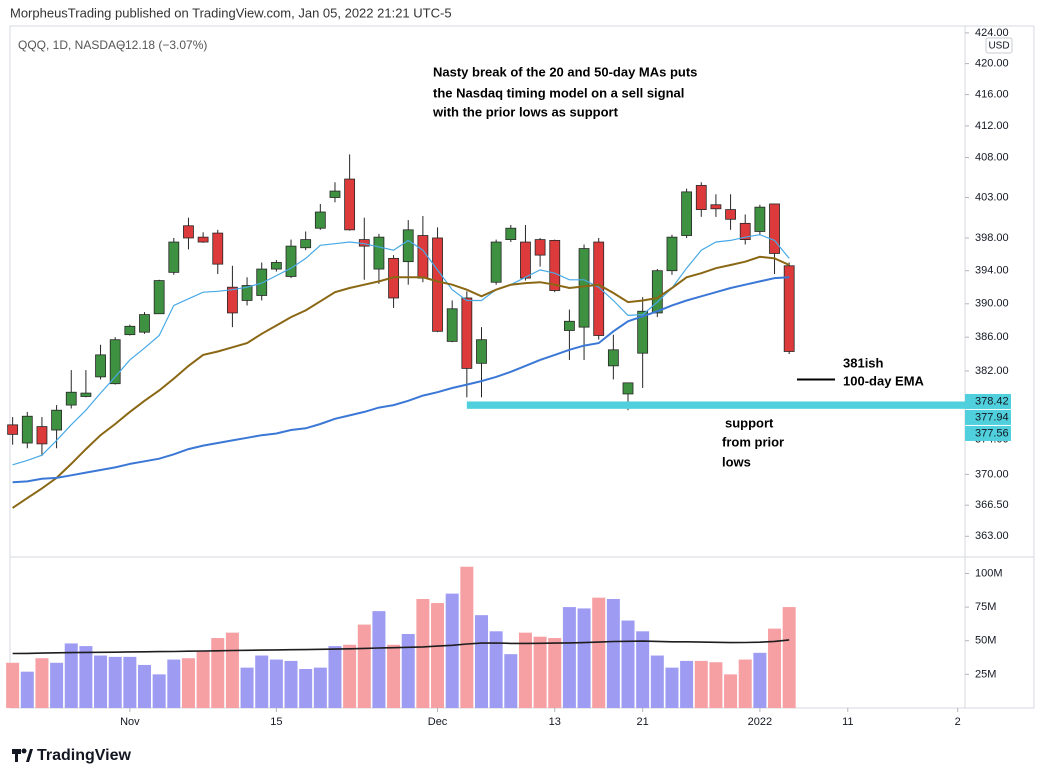 The width and height of the screenshot is (1044, 775). I want to click on y-tick-label: 366.50, so click(992, 505).